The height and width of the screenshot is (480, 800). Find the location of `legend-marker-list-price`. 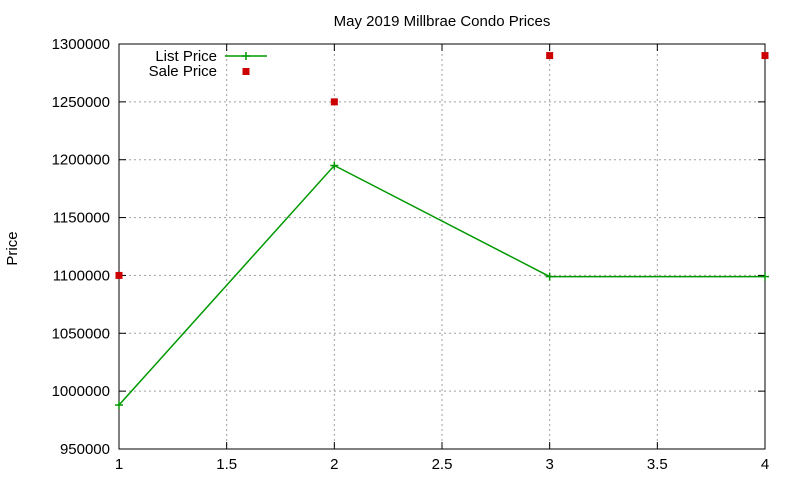

legend-marker-list-price is located at coordinates (246, 56).